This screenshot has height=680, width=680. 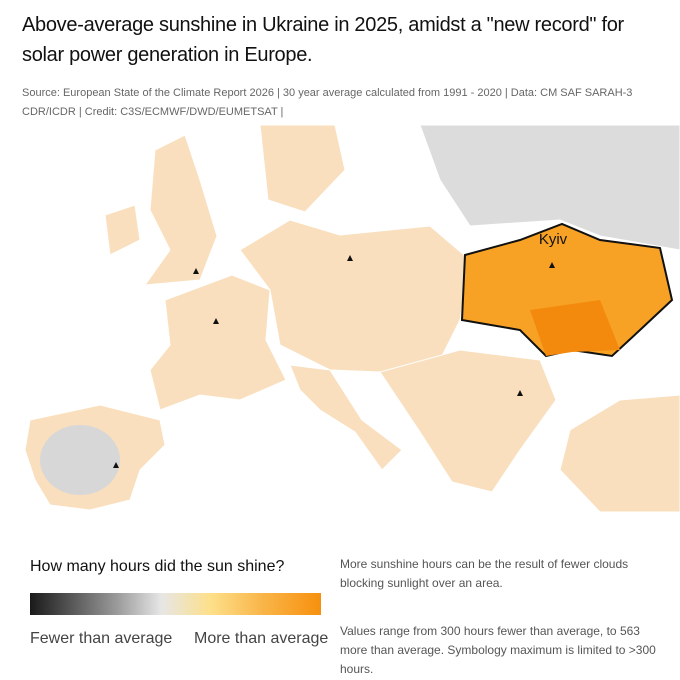 I want to click on ukraine-south, so click(x=575, y=328).